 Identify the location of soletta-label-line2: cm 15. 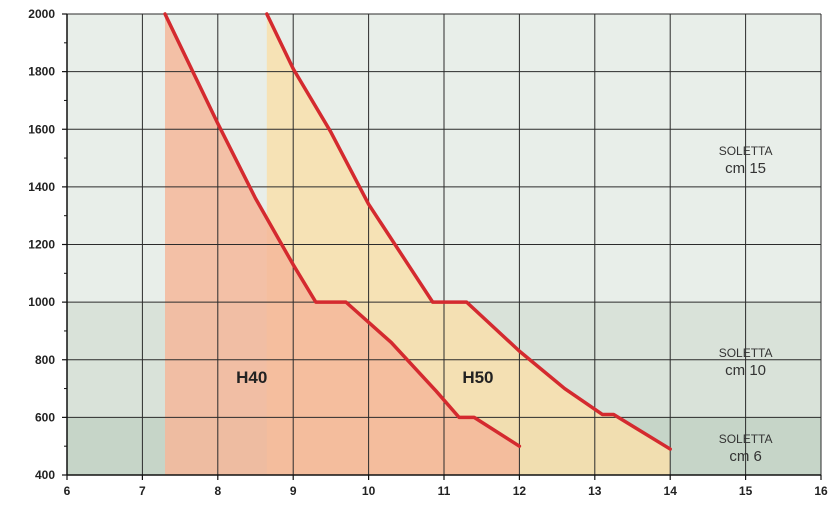
(745, 168).